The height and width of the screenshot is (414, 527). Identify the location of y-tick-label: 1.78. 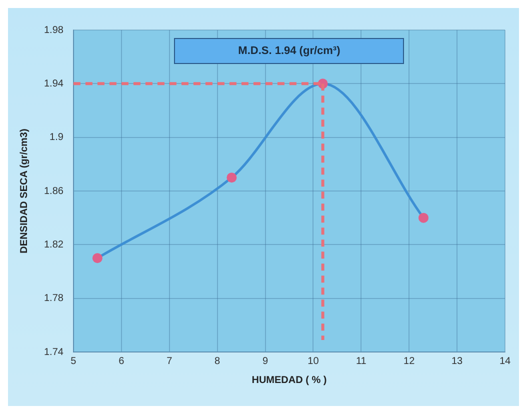
(54, 298).